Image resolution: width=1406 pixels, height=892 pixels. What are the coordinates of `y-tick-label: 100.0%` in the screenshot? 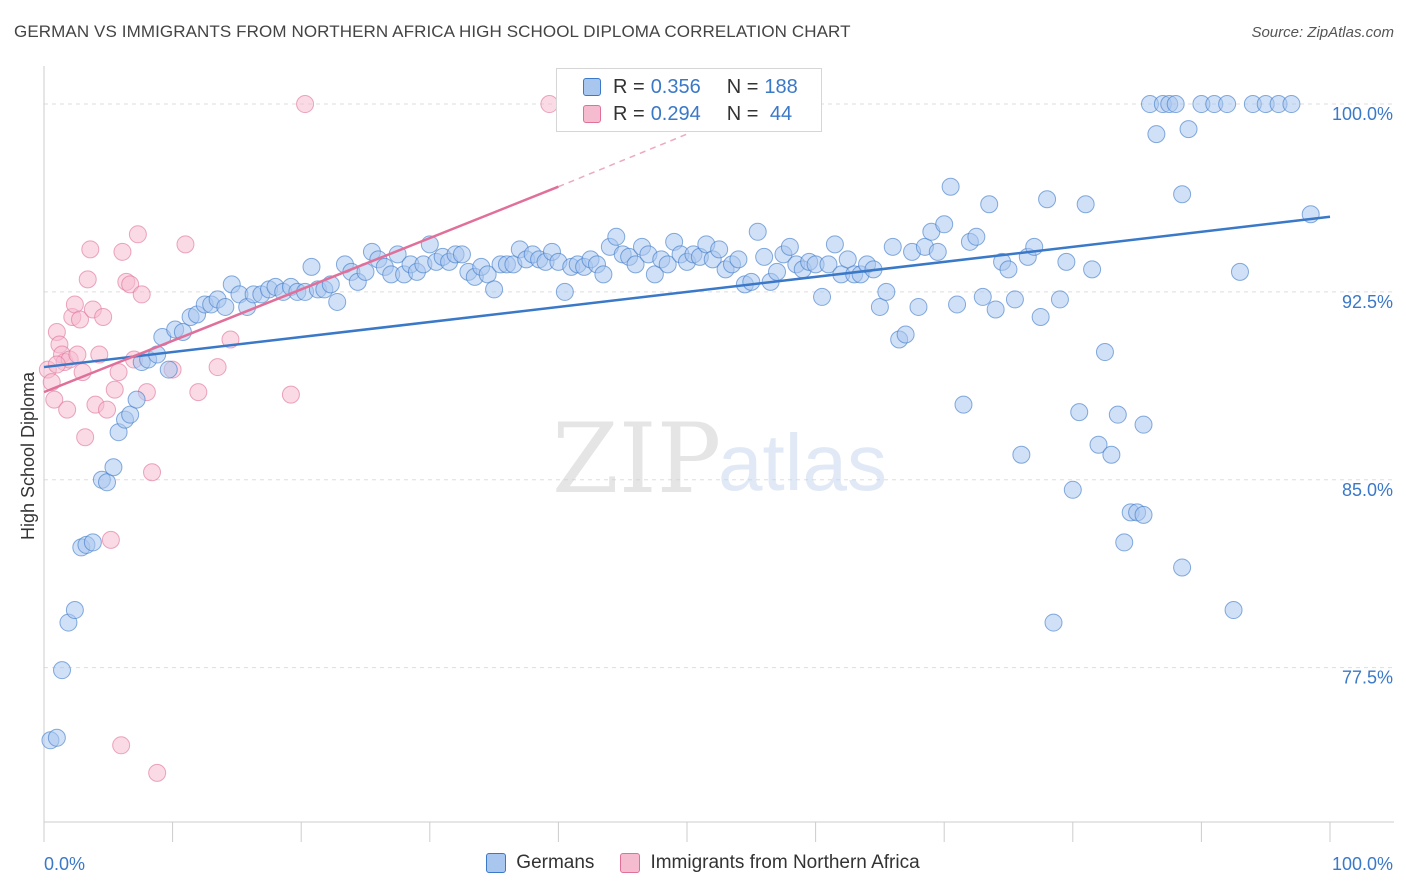 It's located at (1362, 114).